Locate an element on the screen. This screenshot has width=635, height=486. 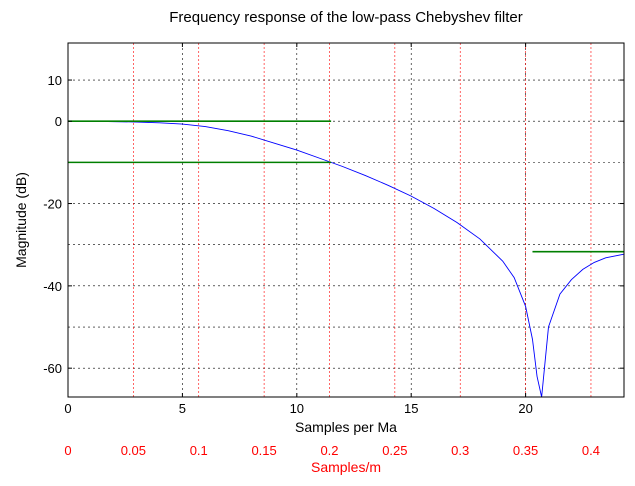
secondary-x-tick-label: 0.1 is located at coordinates (199, 450).